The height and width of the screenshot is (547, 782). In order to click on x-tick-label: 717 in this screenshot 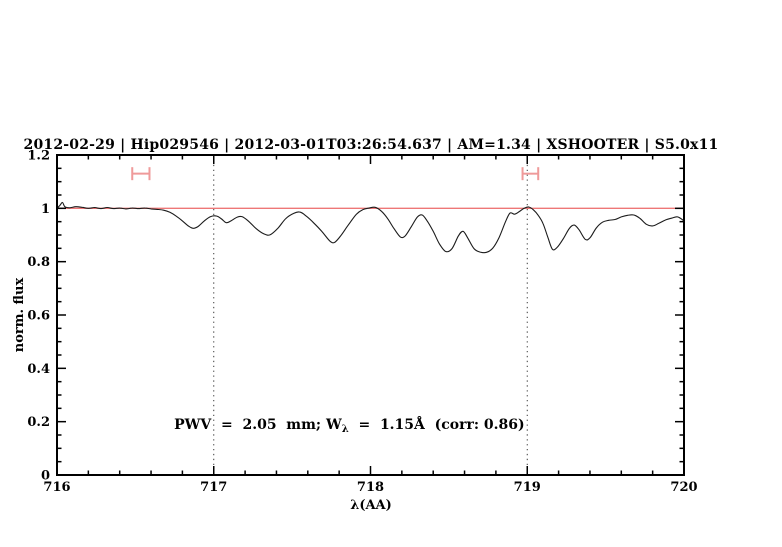, I will do `click(213, 487)`.